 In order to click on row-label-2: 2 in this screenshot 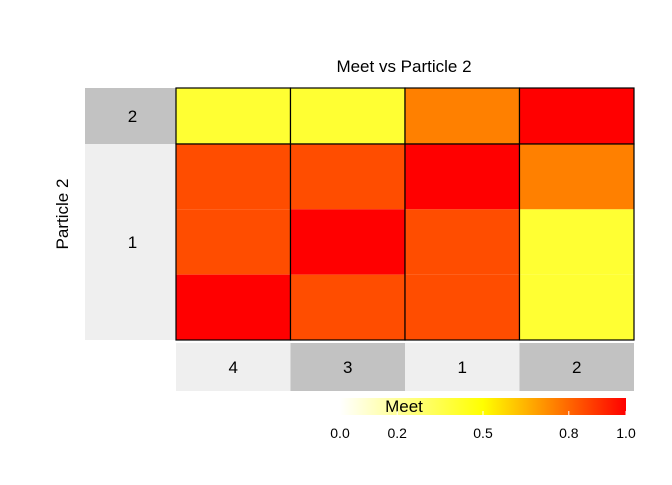, I will do `click(132, 116)`.